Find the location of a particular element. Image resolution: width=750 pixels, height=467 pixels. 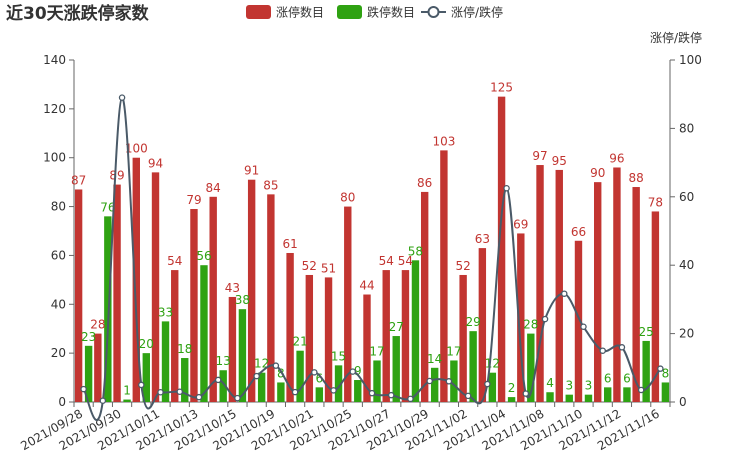

legend-item-ratio: 涨停/跌停 is located at coordinates (462, 12).